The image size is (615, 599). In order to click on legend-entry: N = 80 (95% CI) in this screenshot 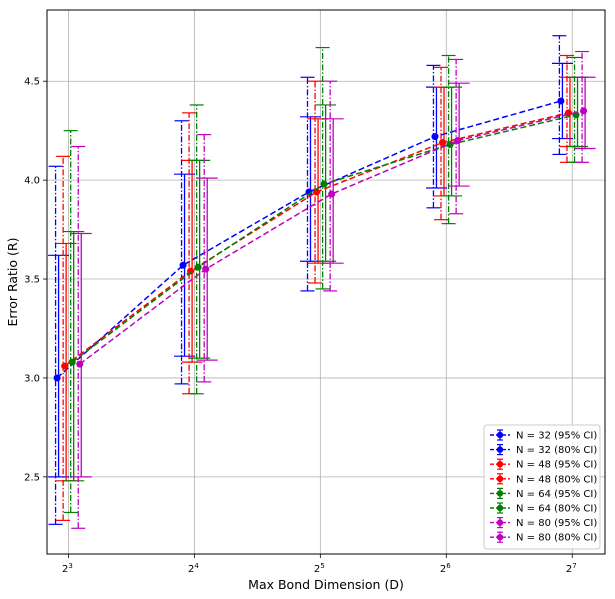, I will do `click(543, 522)`.